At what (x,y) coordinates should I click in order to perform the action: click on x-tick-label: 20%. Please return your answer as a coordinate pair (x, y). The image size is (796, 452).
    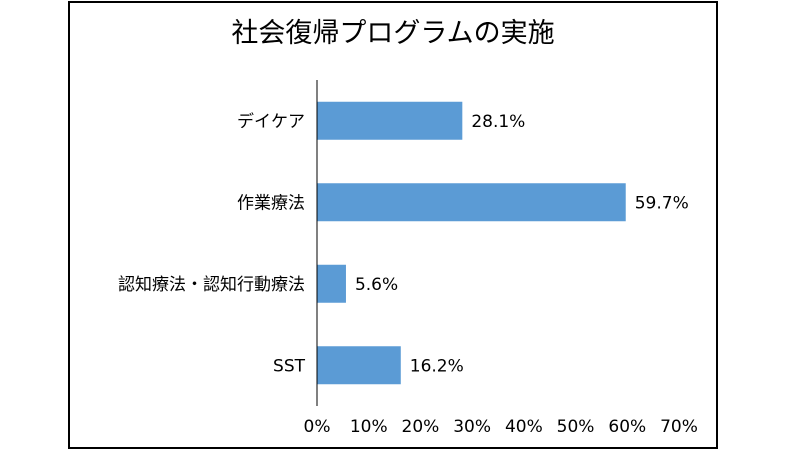
    Looking at the image, I should click on (421, 427).